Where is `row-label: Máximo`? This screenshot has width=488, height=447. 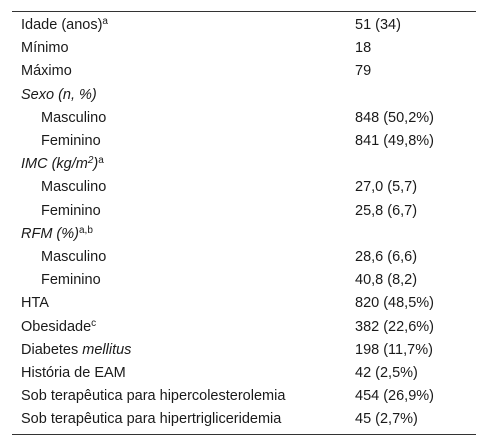 row-label: Máximo is located at coordinates (46, 71).